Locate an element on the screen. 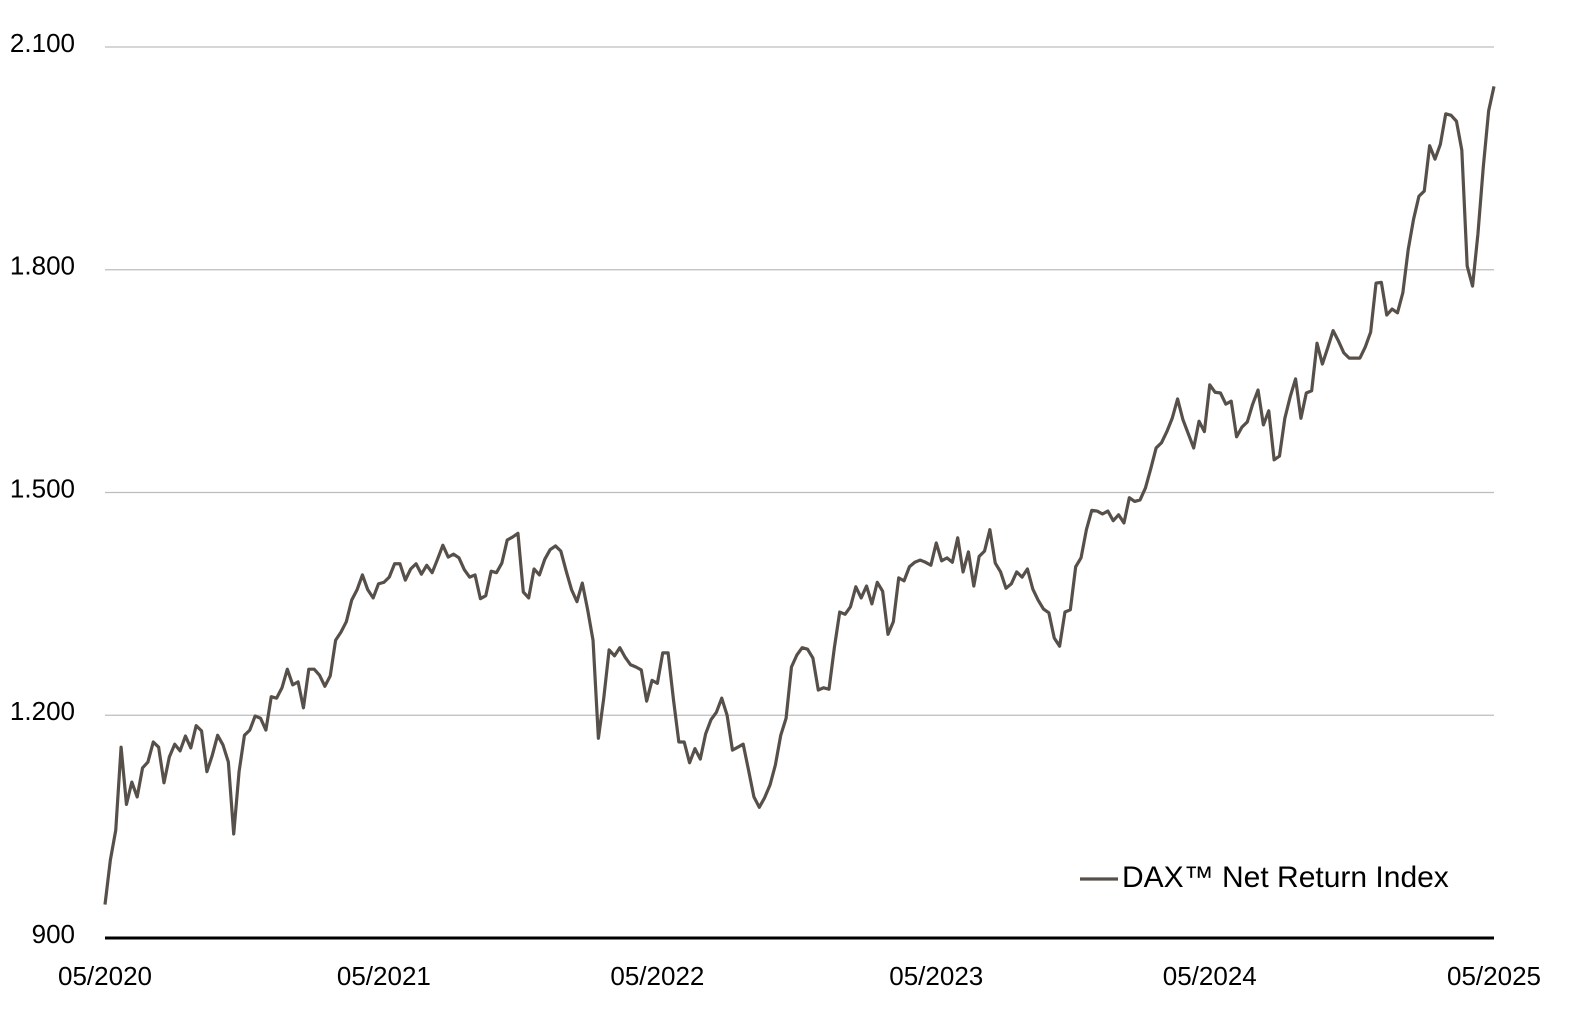 The width and height of the screenshot is (1583, 1029). x-tick-label: 05/2021 is located at coordinates (384, 976).